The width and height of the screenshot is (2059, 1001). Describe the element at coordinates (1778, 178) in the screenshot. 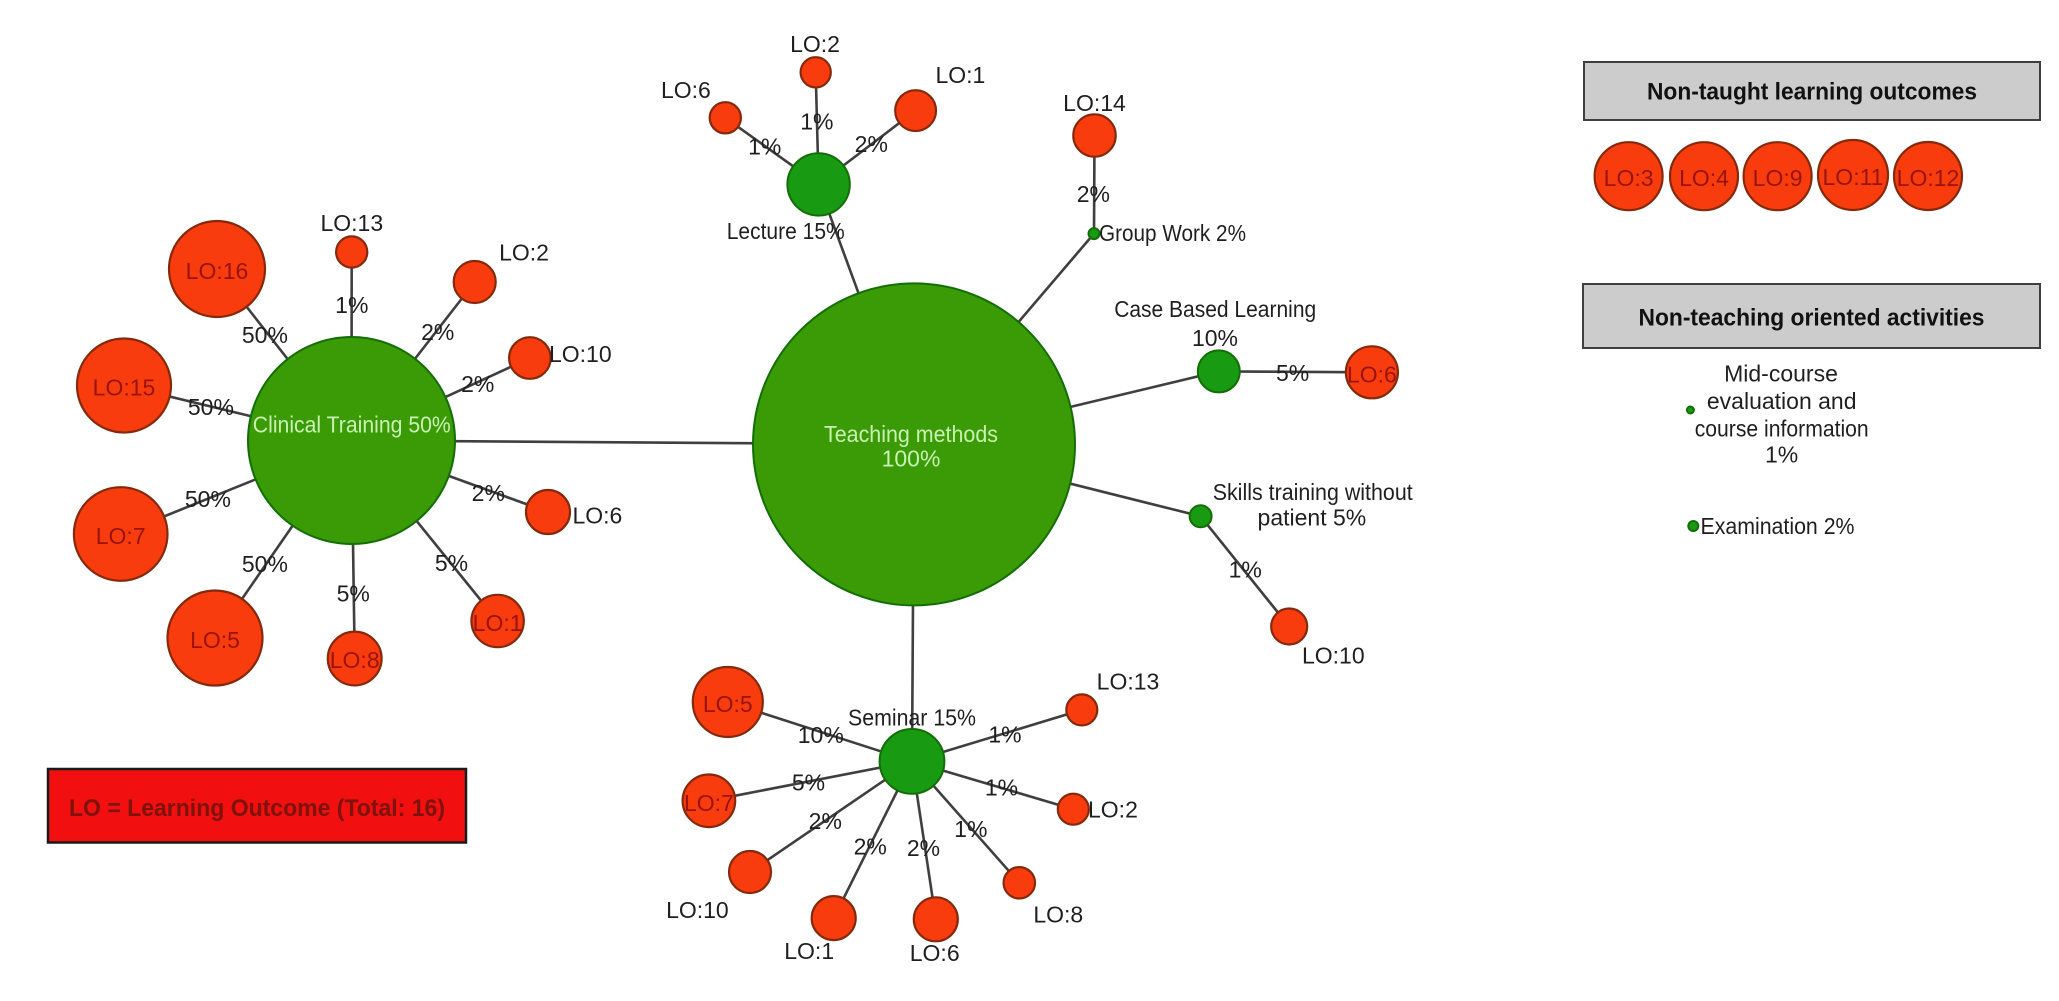

I see `svg-text: LO:9` at that location.